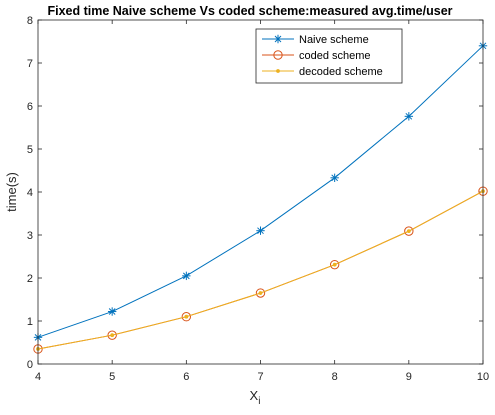 This screenshot has width=495, height=415. What do you see at coordinates (30, 150) in the screenshot?
I see `y-tick-label: 5` at bounding box center [30, 150].